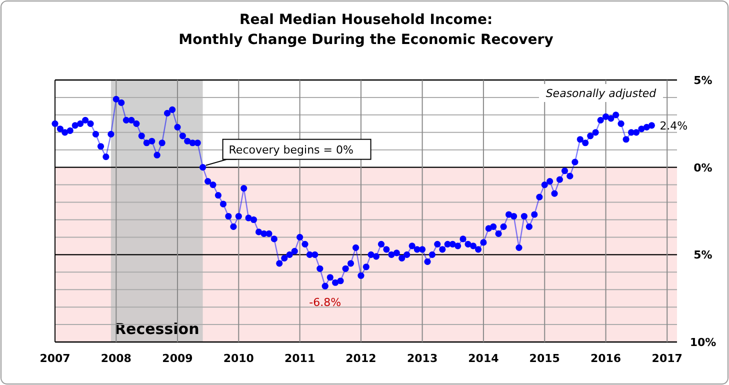 The image size is (729, 385). What do you see at coordinates (177, 358) in the screenshot?
I see `x-tick-label: 2009` at bounding box center [177, 358].